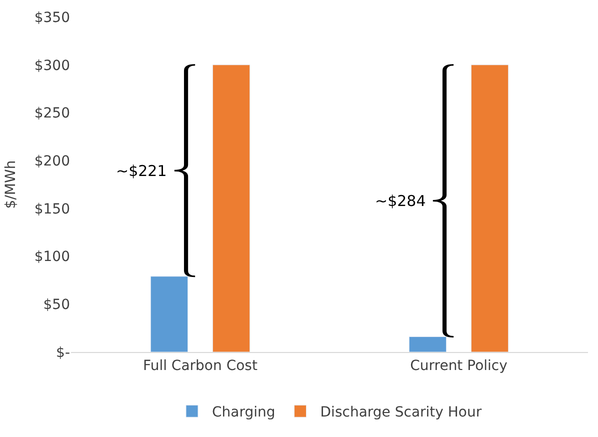 The image size is (598, 437). What do you see at coordinates (52, 161) in the screenshot?
I see `y-tick-label: $200` at bounding box center [52, 161].